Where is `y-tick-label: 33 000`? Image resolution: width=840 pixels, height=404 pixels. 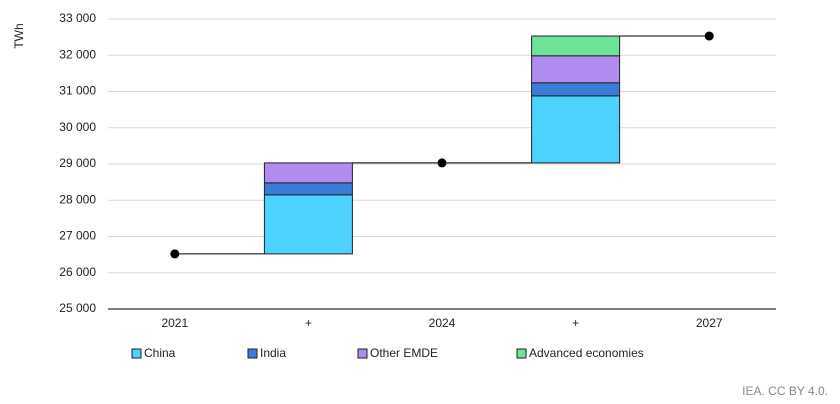
y-tick-label: 33 000 is located at coordinates (77, 18).